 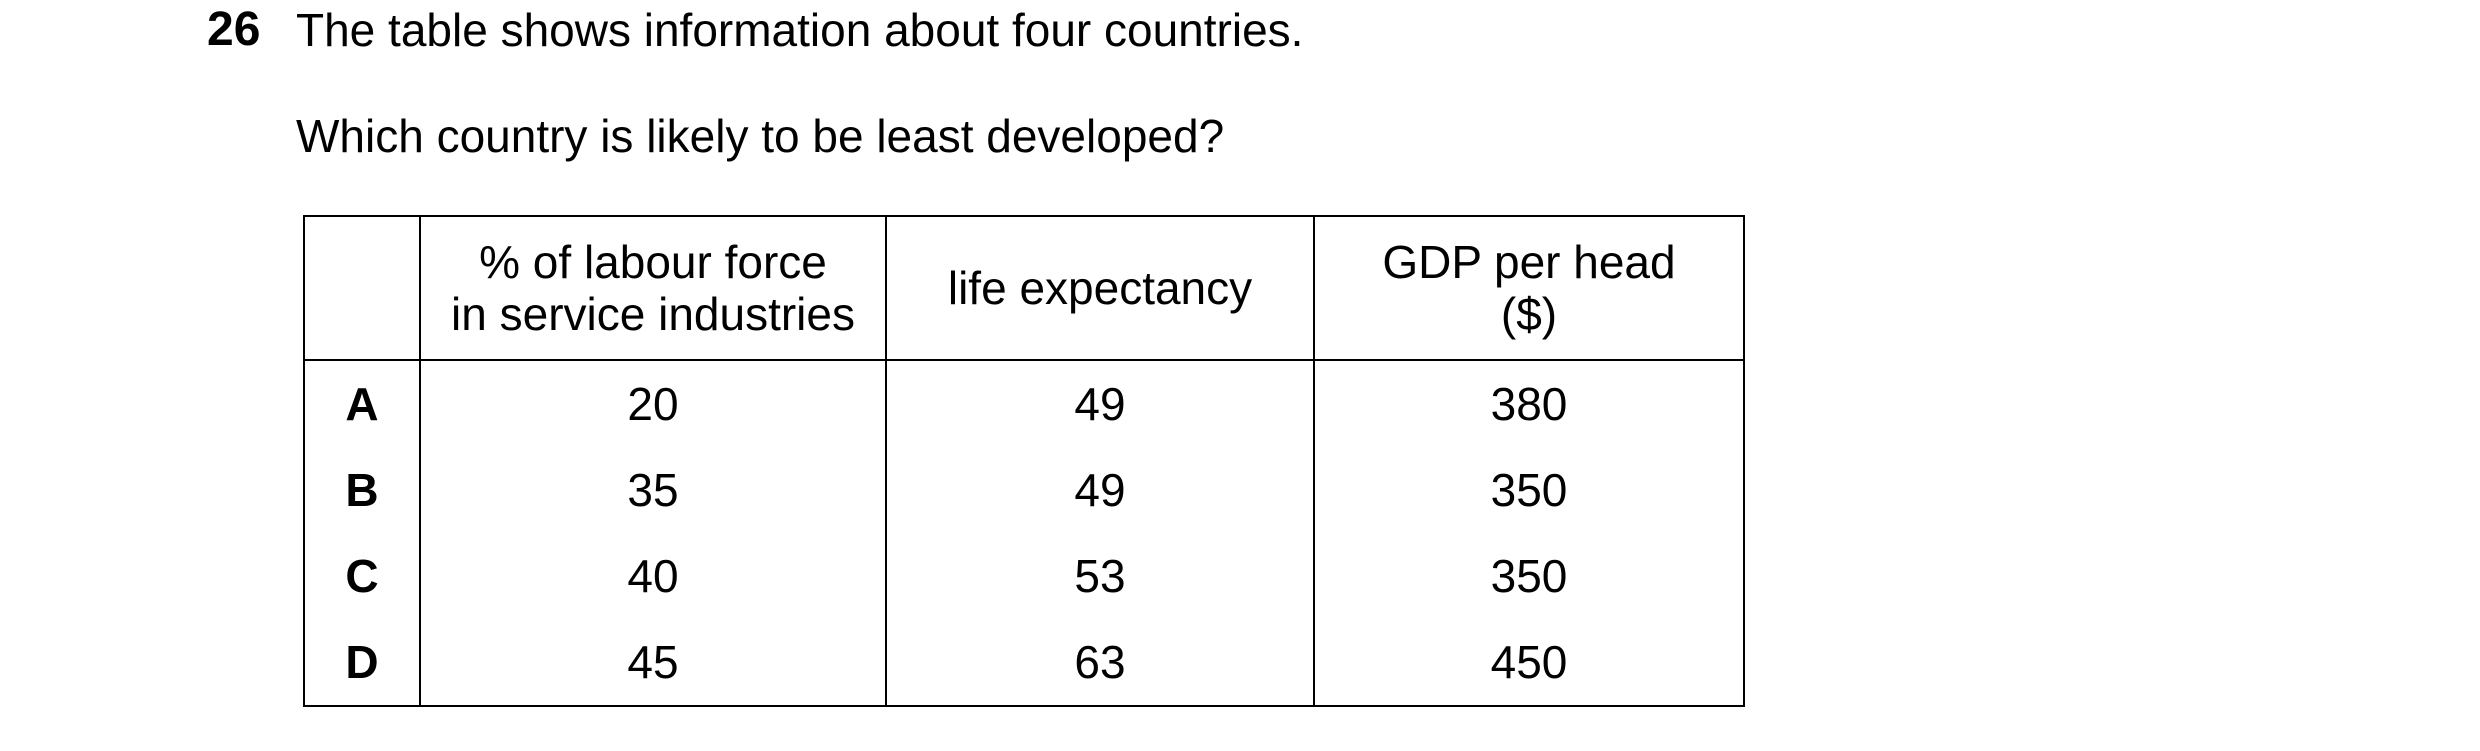 What do you see at coordinates (653, 663) in the screenshot?
I see `labour-force-cell: 45` at bounding box center [653, 663].